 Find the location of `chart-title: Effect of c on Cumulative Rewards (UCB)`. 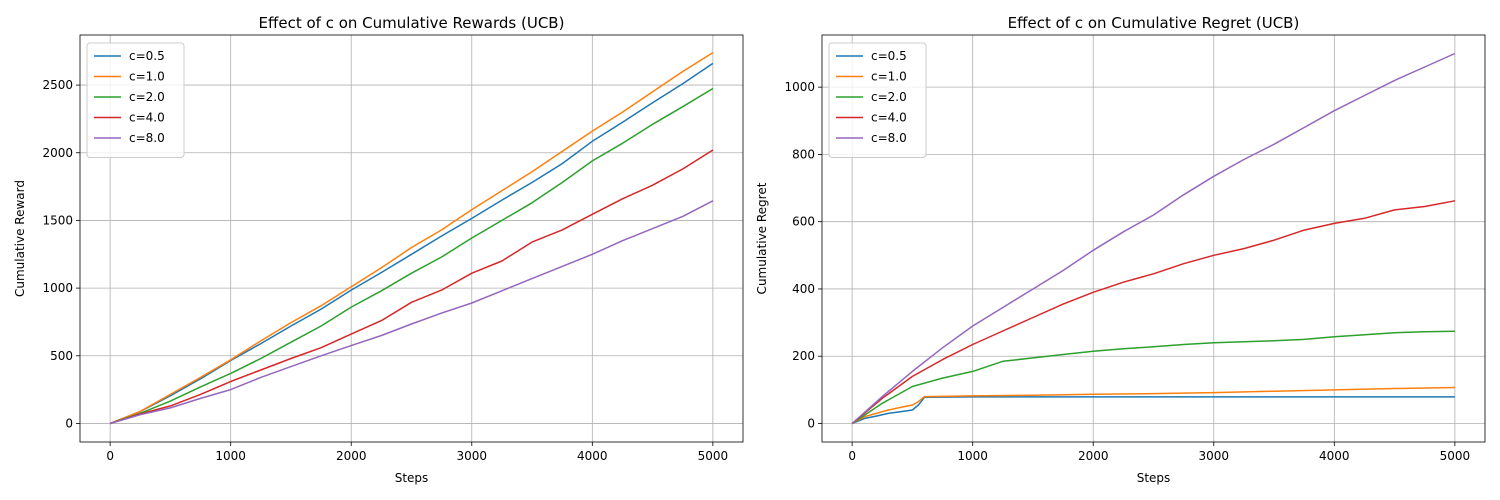

chart-title: Effect of c on Cumulative Rewards (UCB) is located at coordinates (412, 23).